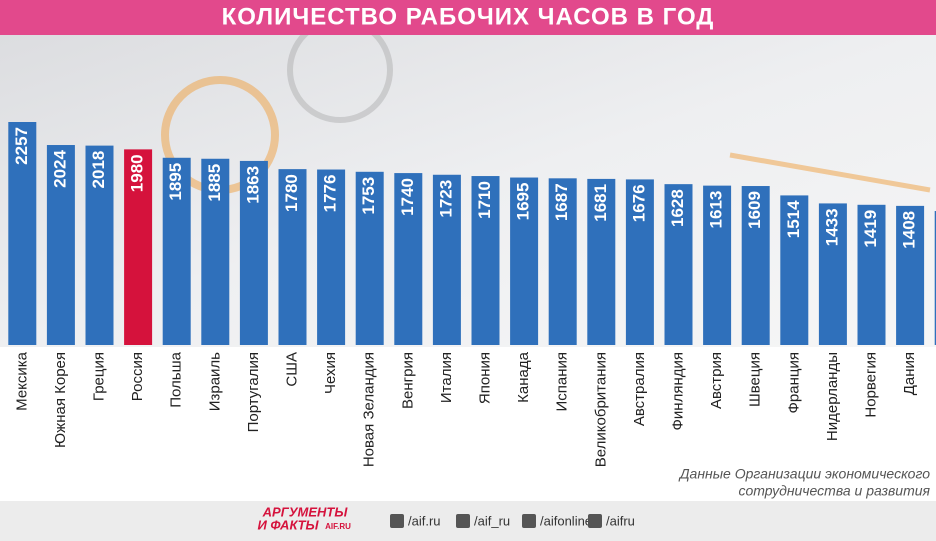 The width and height of the screenshot is (936, 541). I want to click on value-label: 1408, so click(909, 230).